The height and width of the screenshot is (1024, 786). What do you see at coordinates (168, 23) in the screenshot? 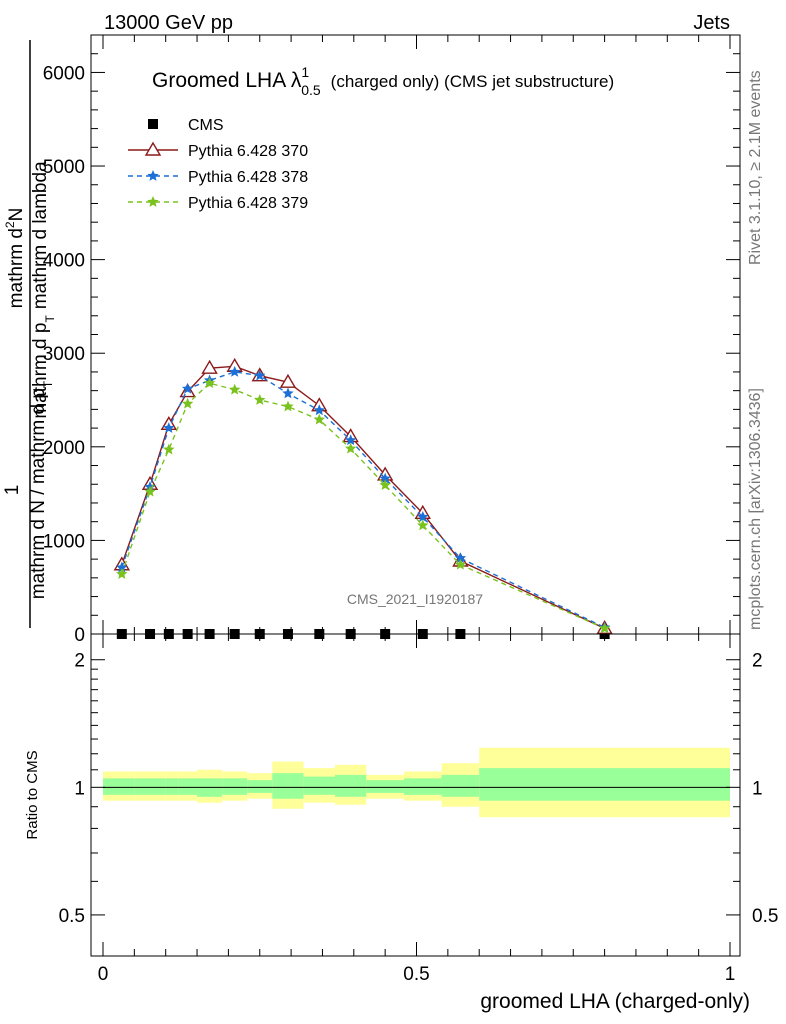
I see `energy-label: 13000 GeV pp` at bounding box center [168, 23].